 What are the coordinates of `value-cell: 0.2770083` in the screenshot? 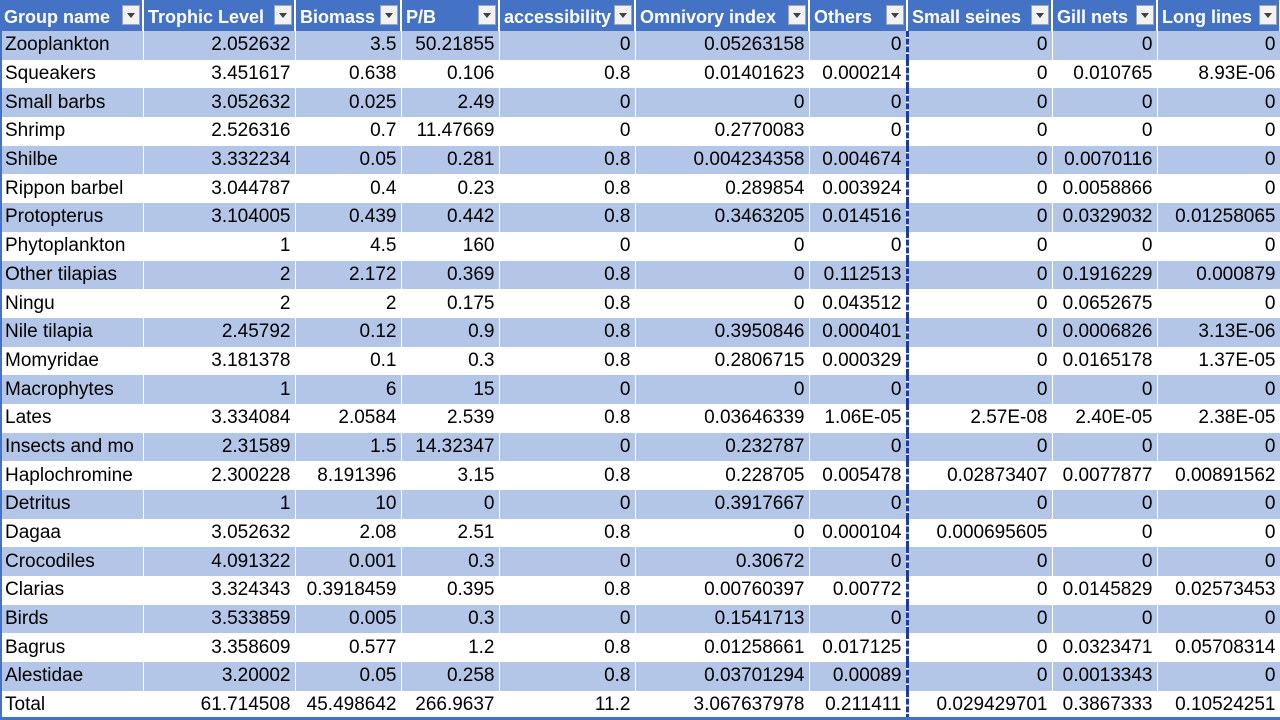 It's located at (722, 131).